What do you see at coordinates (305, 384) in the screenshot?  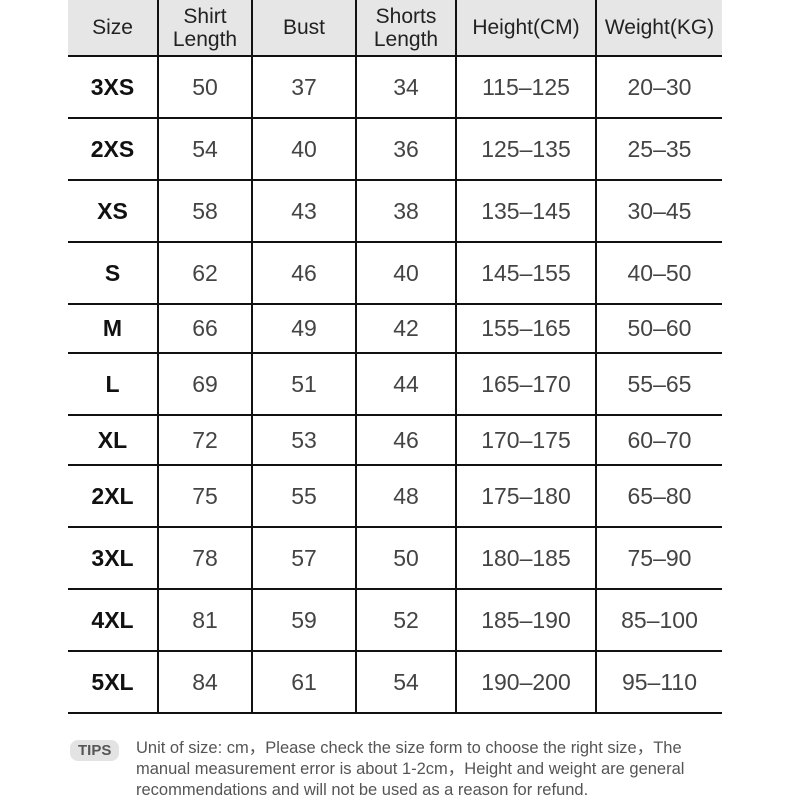 I see `value-cell: 51` at bounding box center [305, 384].